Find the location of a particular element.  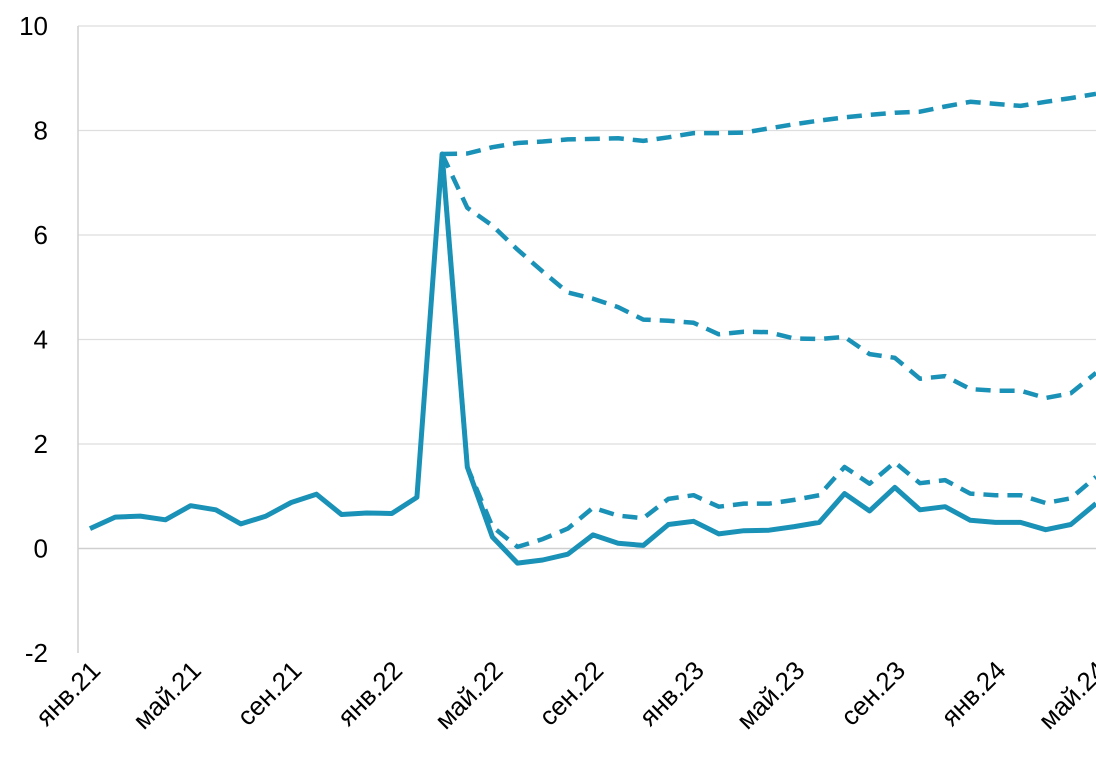

y-axis: -2 0 2 4 6 8 10 is located at coordinates (33, 339).